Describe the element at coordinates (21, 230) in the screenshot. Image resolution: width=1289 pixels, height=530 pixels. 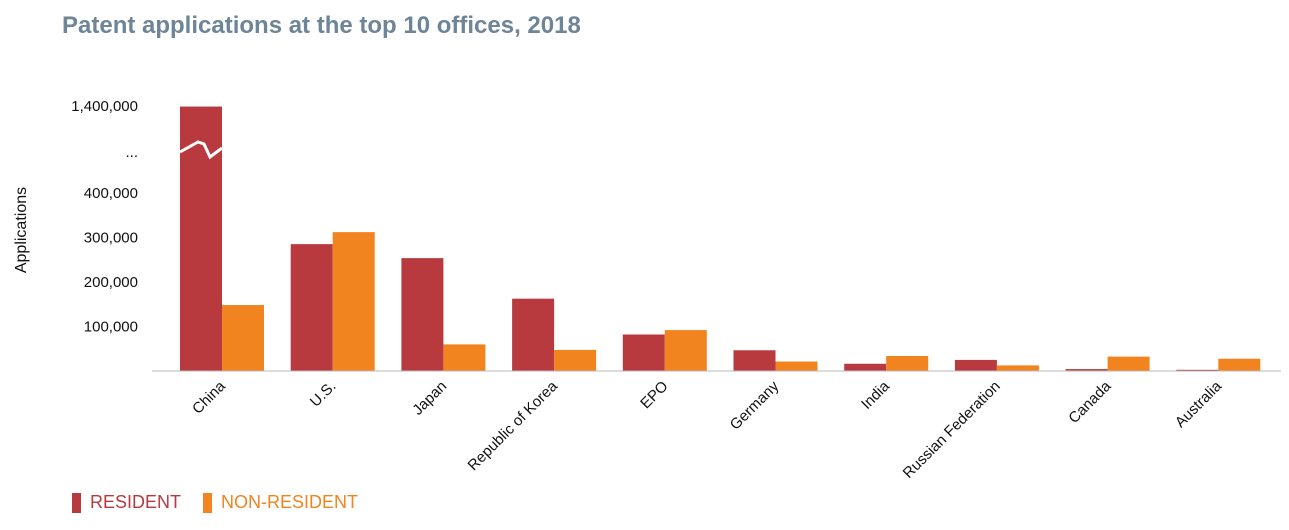
I see `y-axis-title: Applications` at that location.